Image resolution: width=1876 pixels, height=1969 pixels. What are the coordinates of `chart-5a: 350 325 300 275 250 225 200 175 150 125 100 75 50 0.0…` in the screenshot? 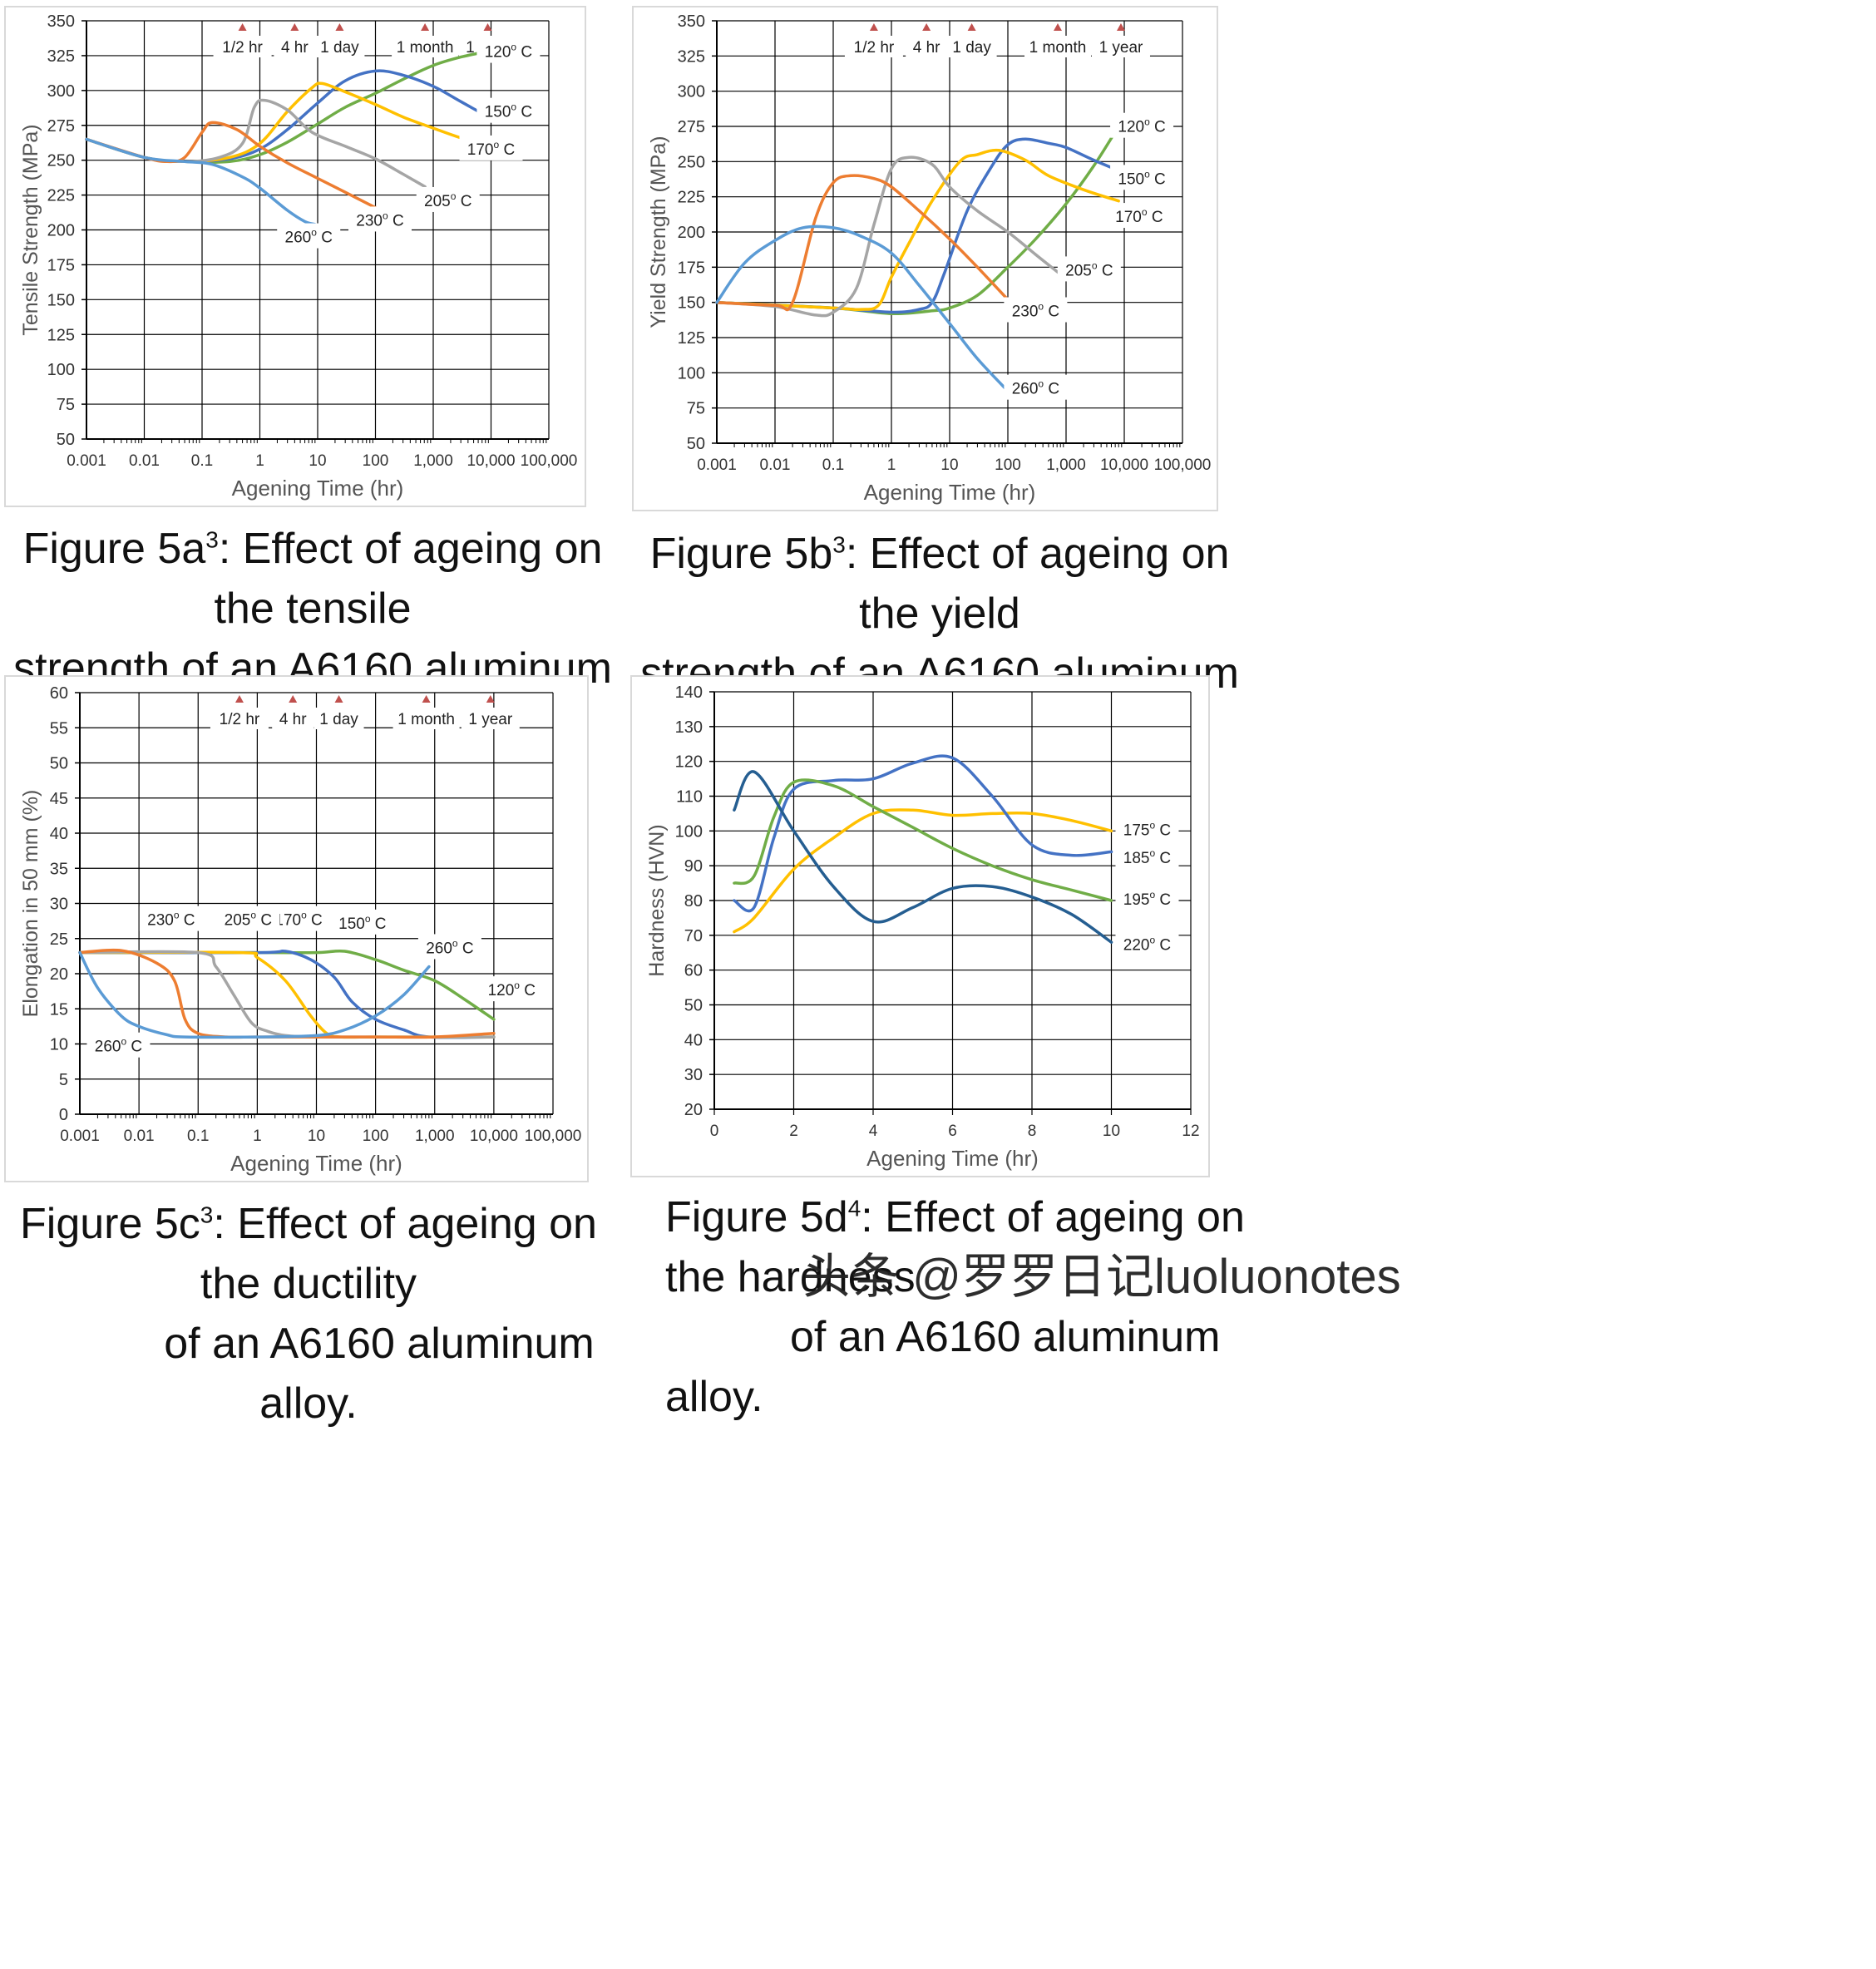 It's located at (298, 256).